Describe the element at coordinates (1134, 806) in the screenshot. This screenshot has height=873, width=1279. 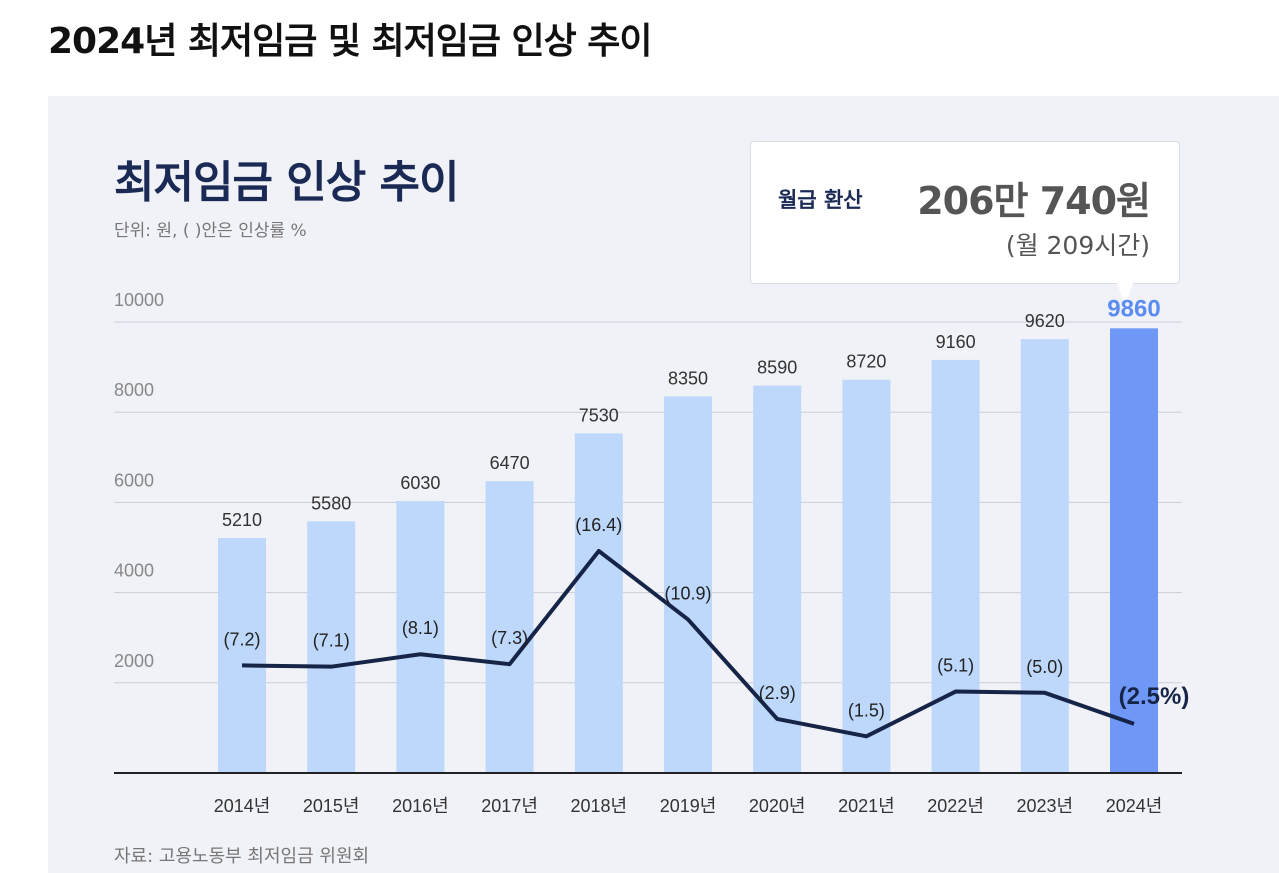
I see `x-tick-label: 2024년` at that location.